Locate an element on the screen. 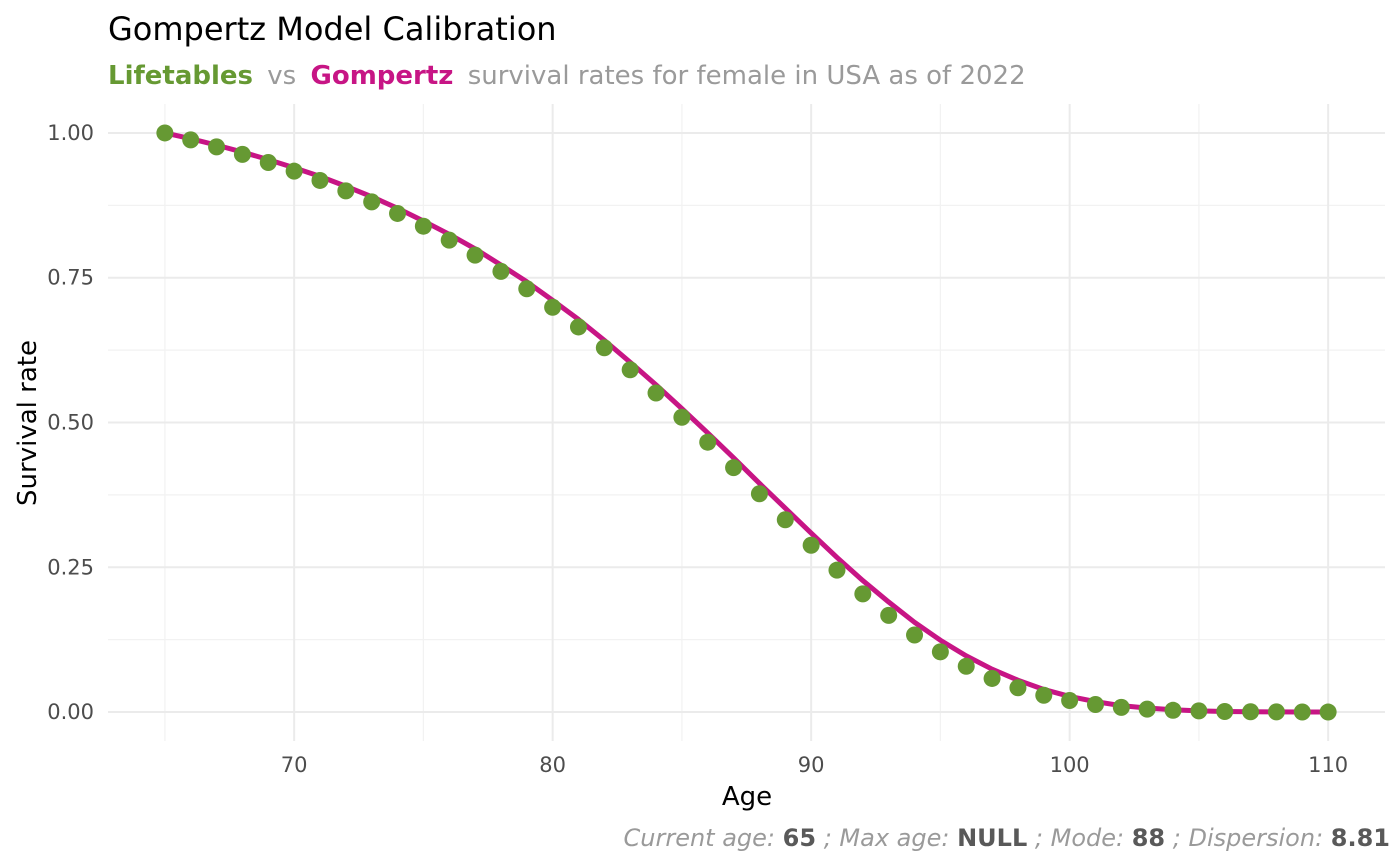 The width and height of the screenshot is (1400, 866). chart-title: Gompertz Model Calibration is located at coordinates (332, 29).